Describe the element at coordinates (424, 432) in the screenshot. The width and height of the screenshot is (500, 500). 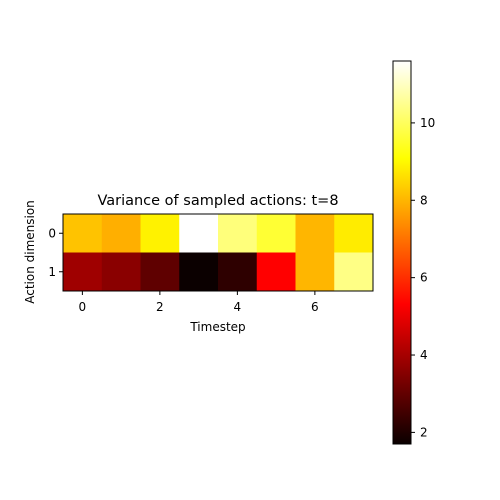
I see `colorbar-tick-label: 2` at that location.